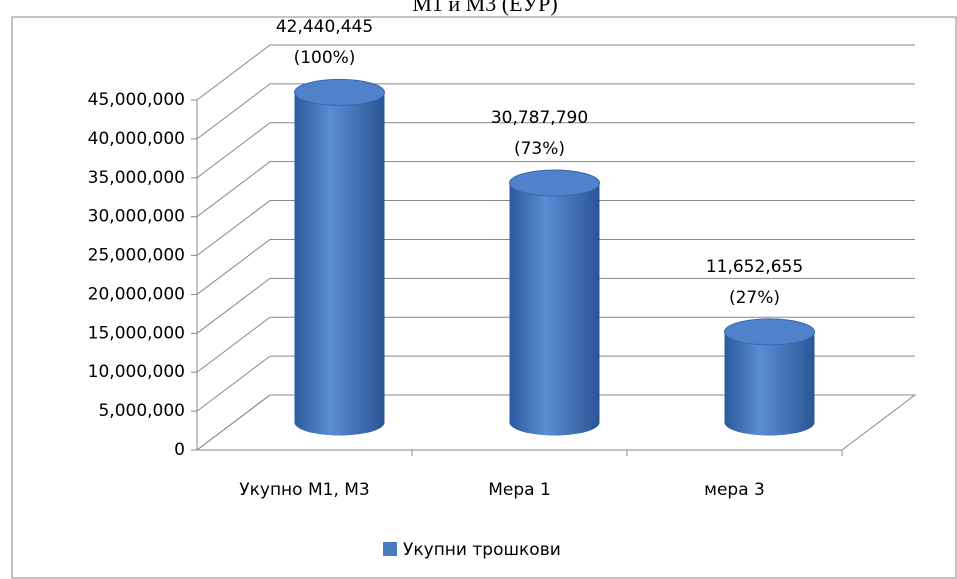 Image resolution: width=957 pixels, height=579 pixels. Describe the element at coordinates (136, 294) in the screenshot. I see `y-tick-label: 20,000,000` at that location.